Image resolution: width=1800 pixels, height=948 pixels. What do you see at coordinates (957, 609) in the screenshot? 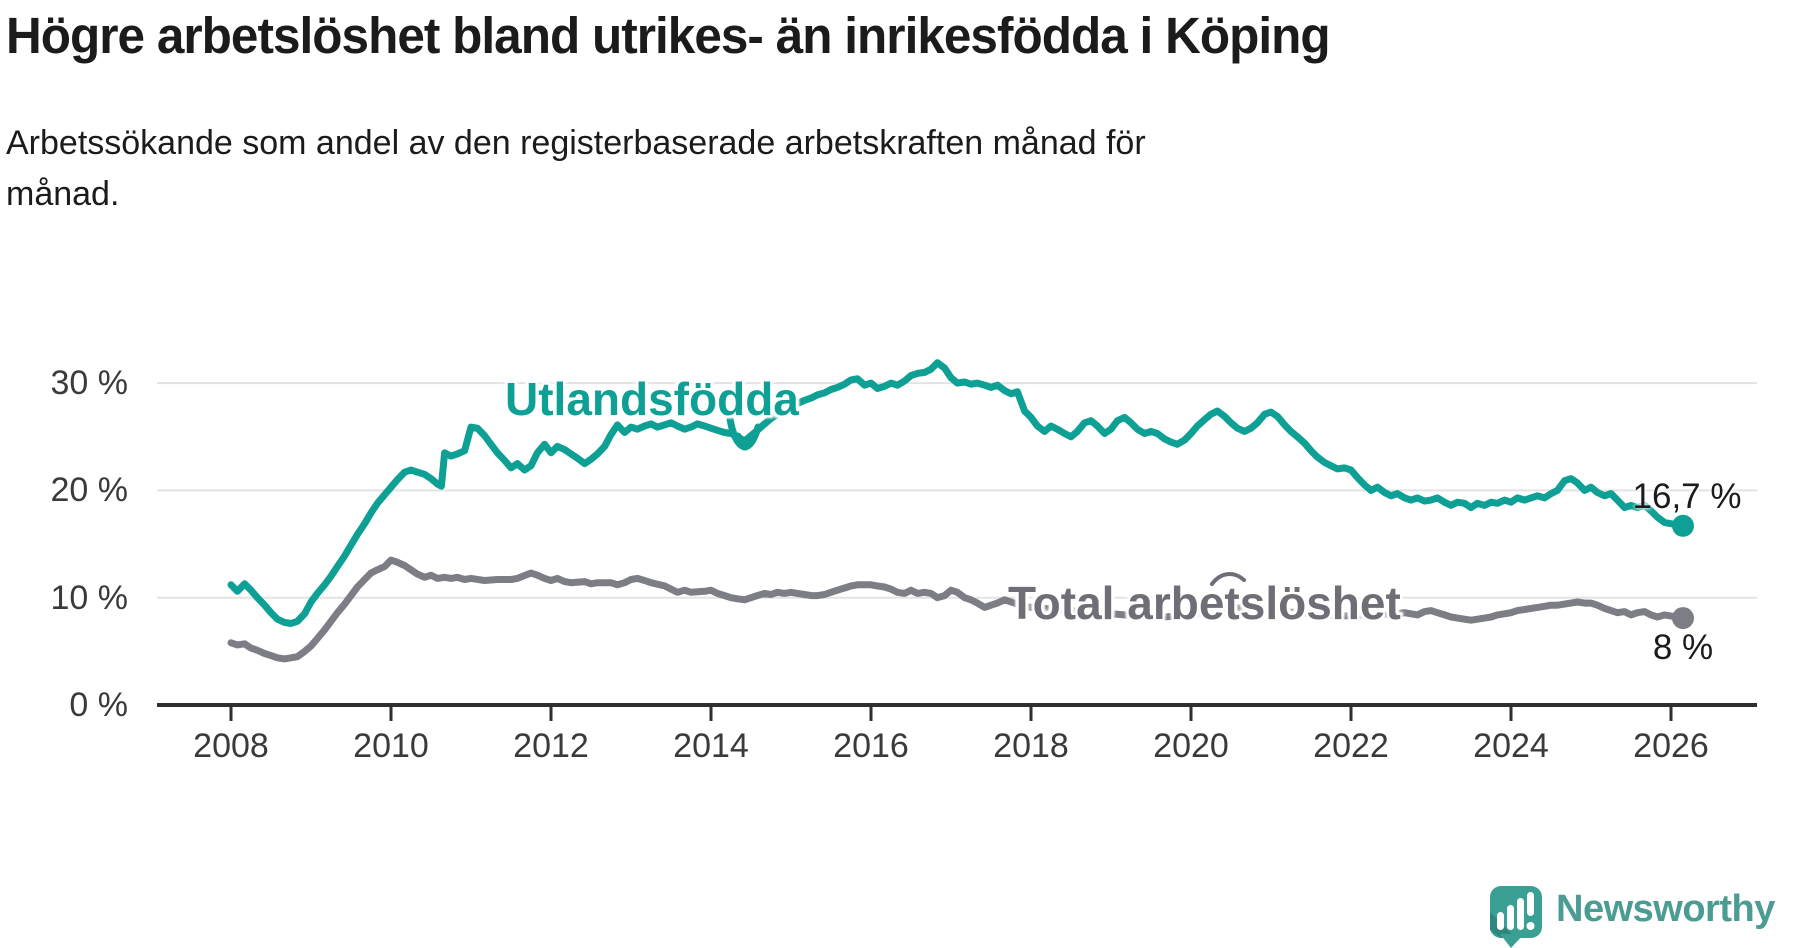
I see `line-Total arbetslöshet` at bounding box center [957, 609].